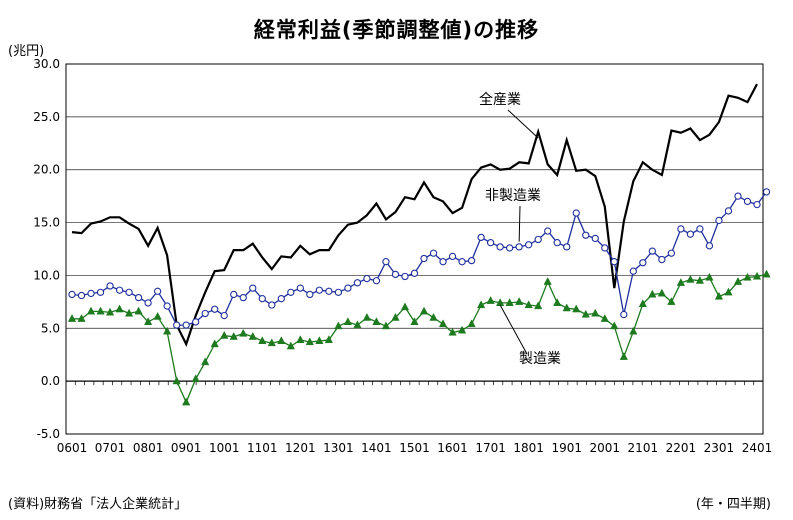 The height and width of the screenshot is (520, 793). Describe the element at coordinates (500, 99) in the screenshot. I see `series-label: 全産業` at that location.